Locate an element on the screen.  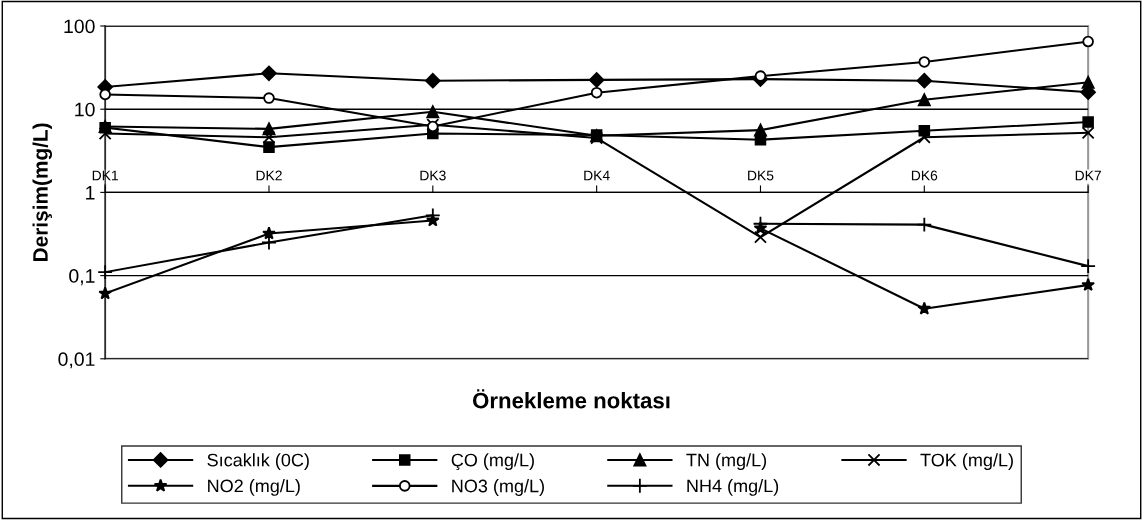
y-tick-label: 1 is located at coordinates (90, 193).